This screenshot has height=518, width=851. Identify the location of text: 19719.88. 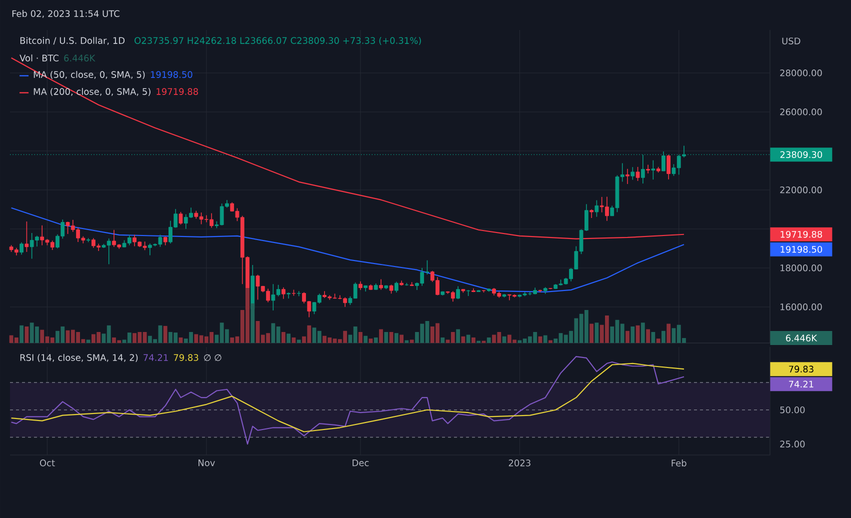
(801, 234).